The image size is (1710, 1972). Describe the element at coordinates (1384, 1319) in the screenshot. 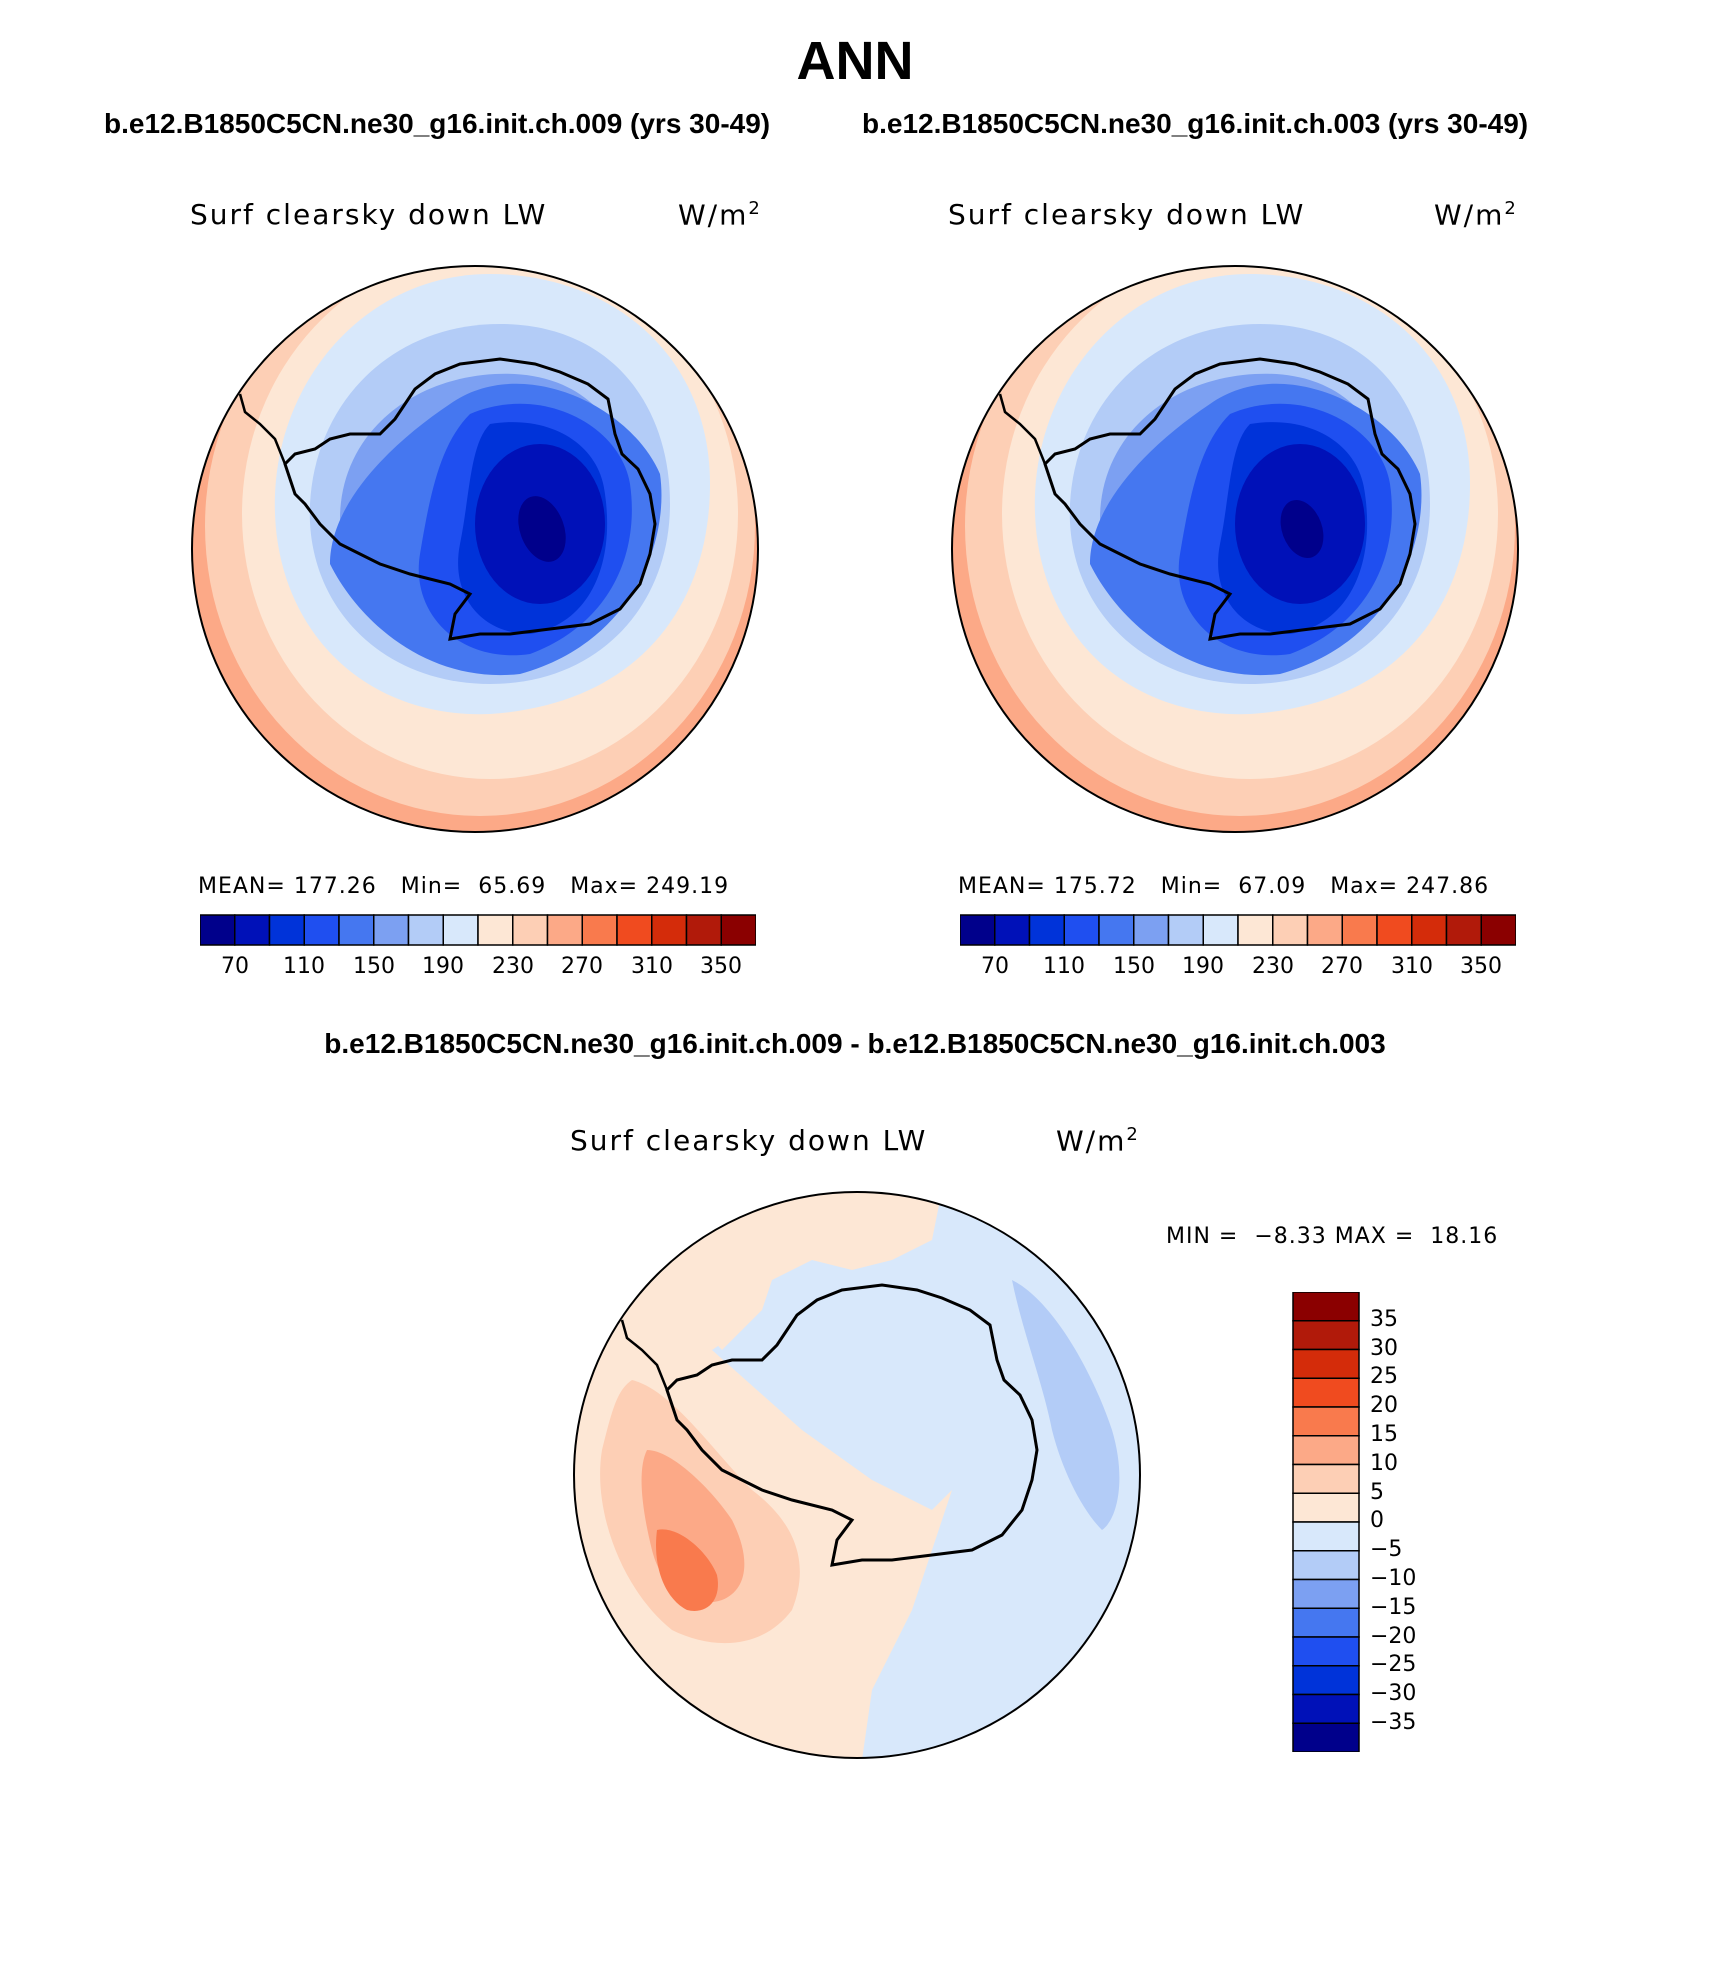

I see `colorbar-tick-label: 35` at that location.